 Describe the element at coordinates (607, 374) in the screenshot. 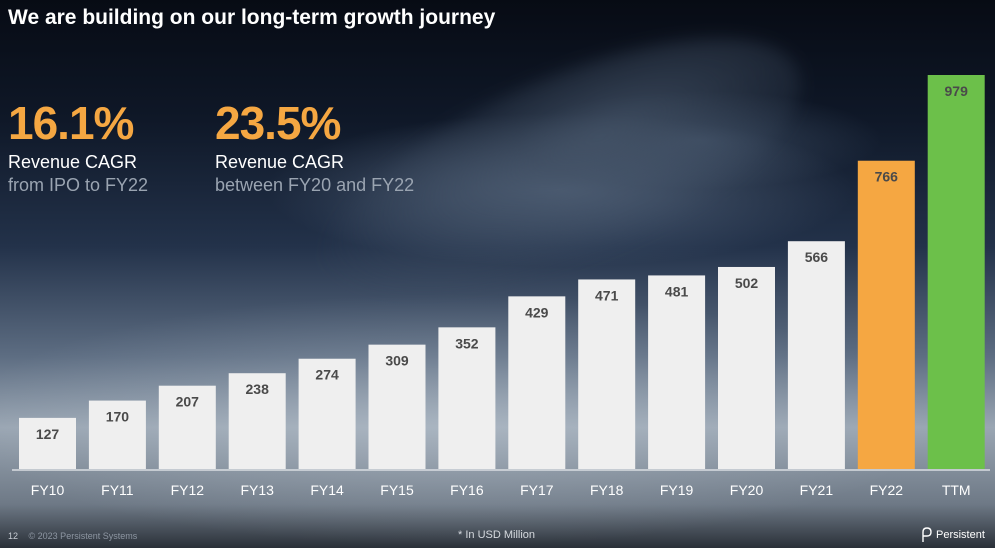

I see `bar-fy18` at that location.